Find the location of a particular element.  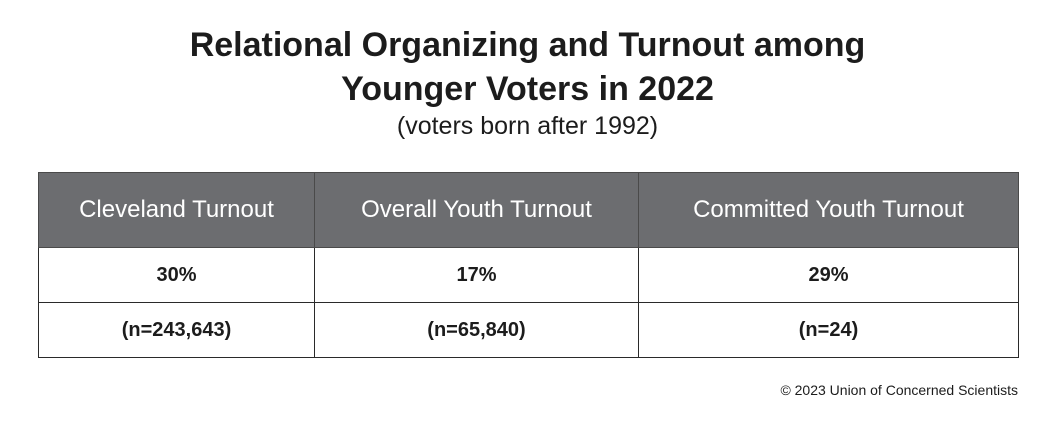

column-header-cleveland-turnout: Cleveland Turnout is located at coordinates (176, 210).